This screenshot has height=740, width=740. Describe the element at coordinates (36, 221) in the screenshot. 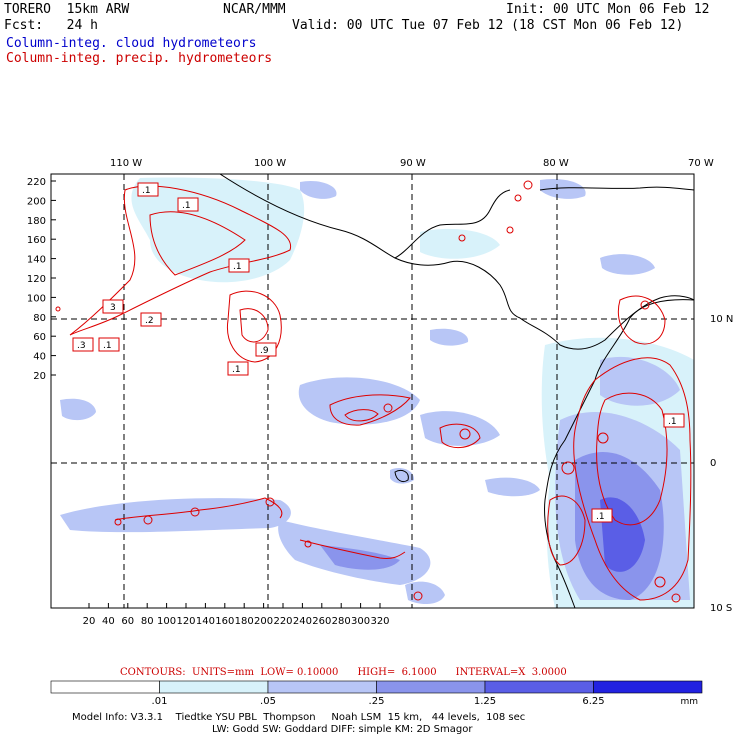

I see `y-tick-label: 180` at that location.